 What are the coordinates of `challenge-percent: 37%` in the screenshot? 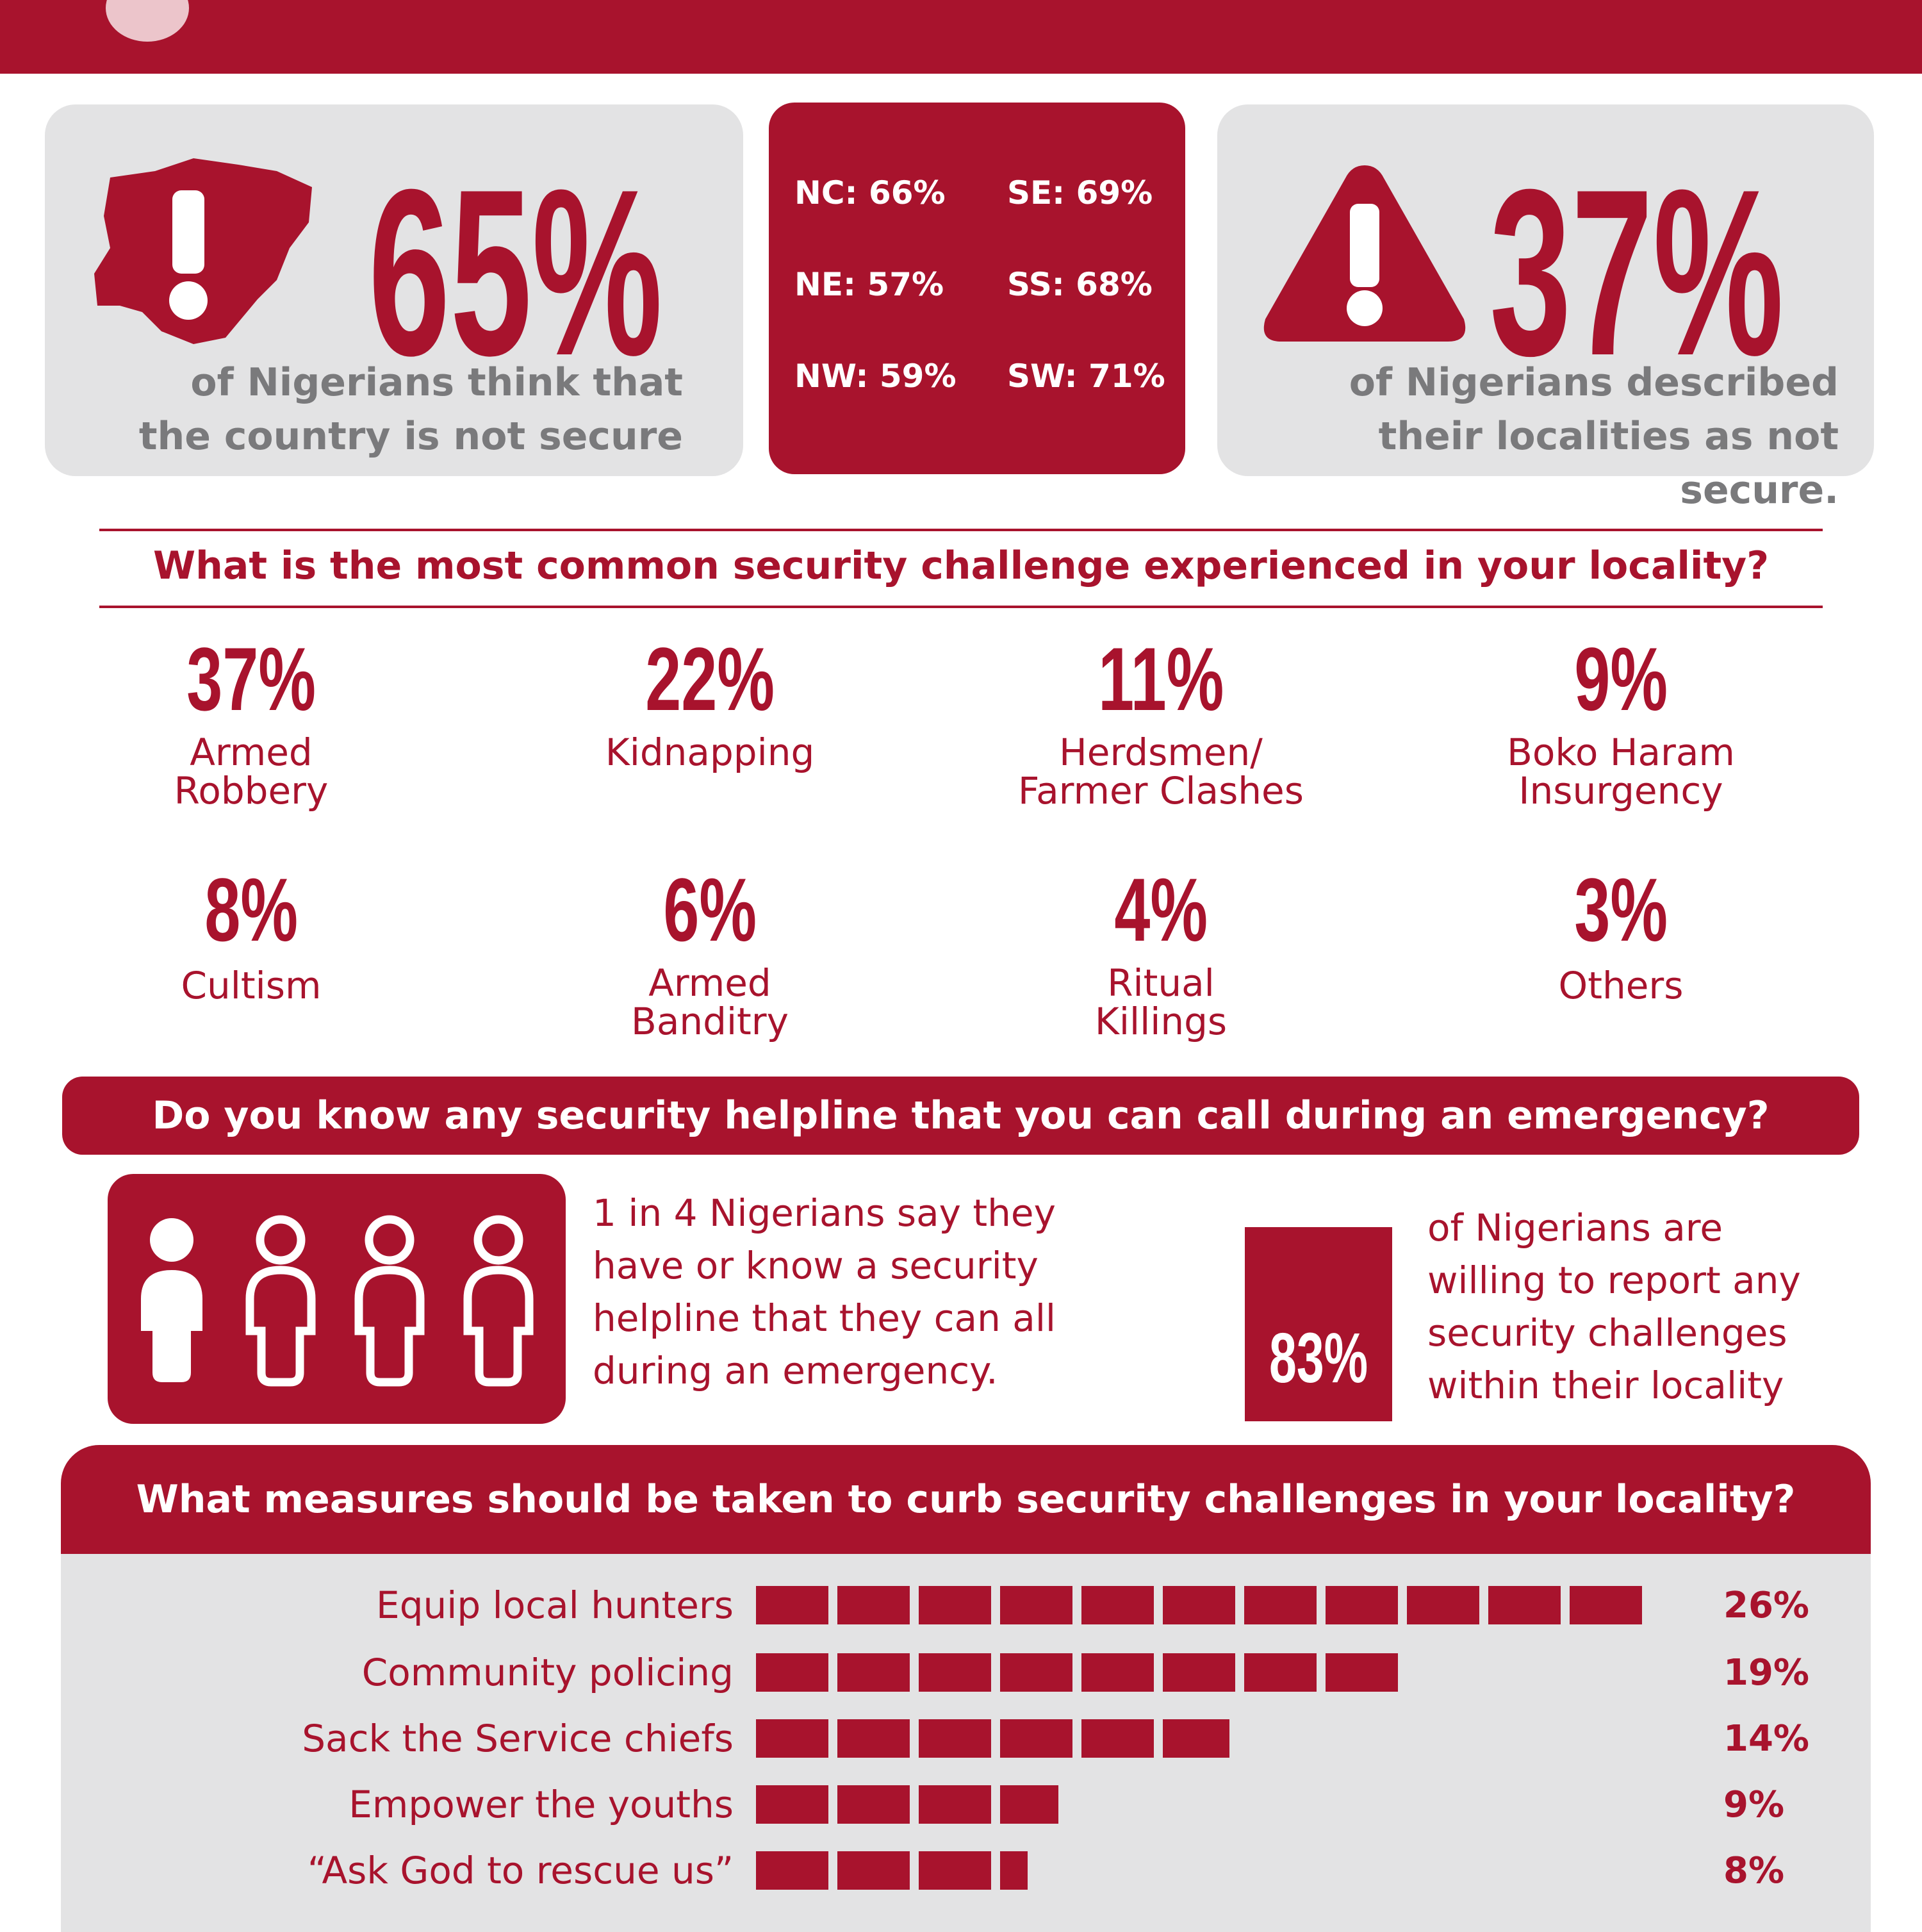 It's located at (251, 679).